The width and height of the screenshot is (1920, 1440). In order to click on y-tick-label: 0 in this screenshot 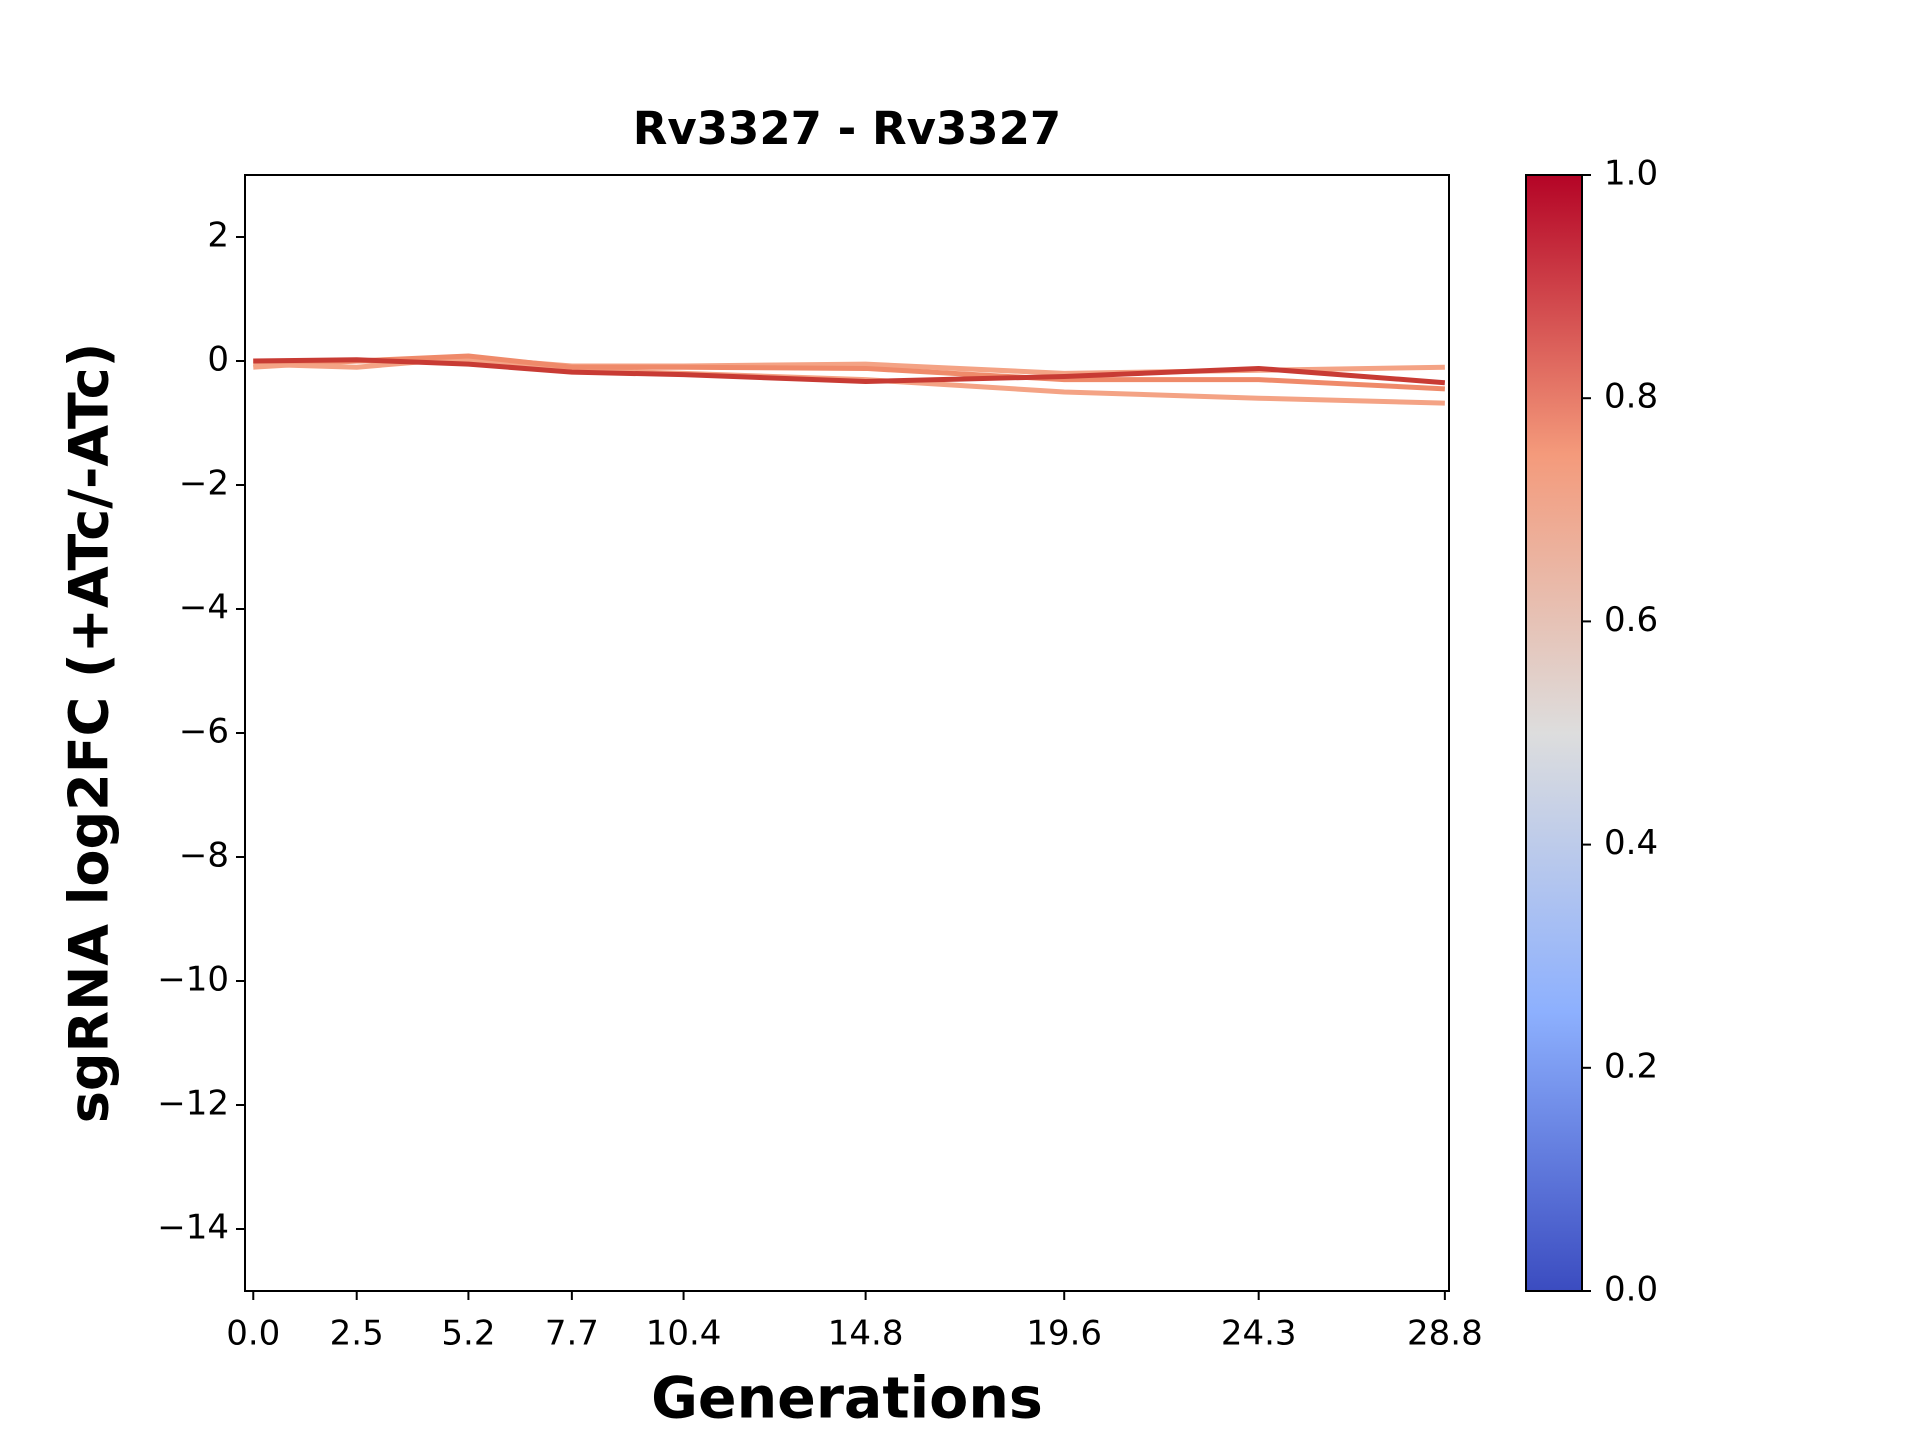, I will do `click(218, 360)`.